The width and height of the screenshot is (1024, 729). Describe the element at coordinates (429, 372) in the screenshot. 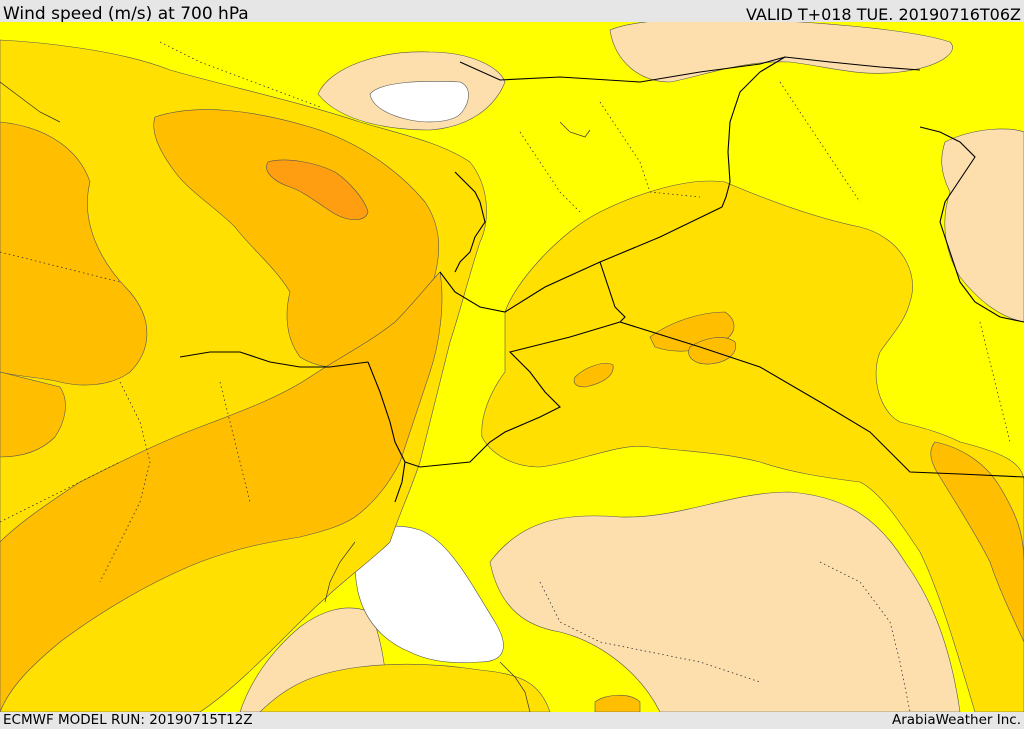

I see `lowest-wind-areas` at that location.